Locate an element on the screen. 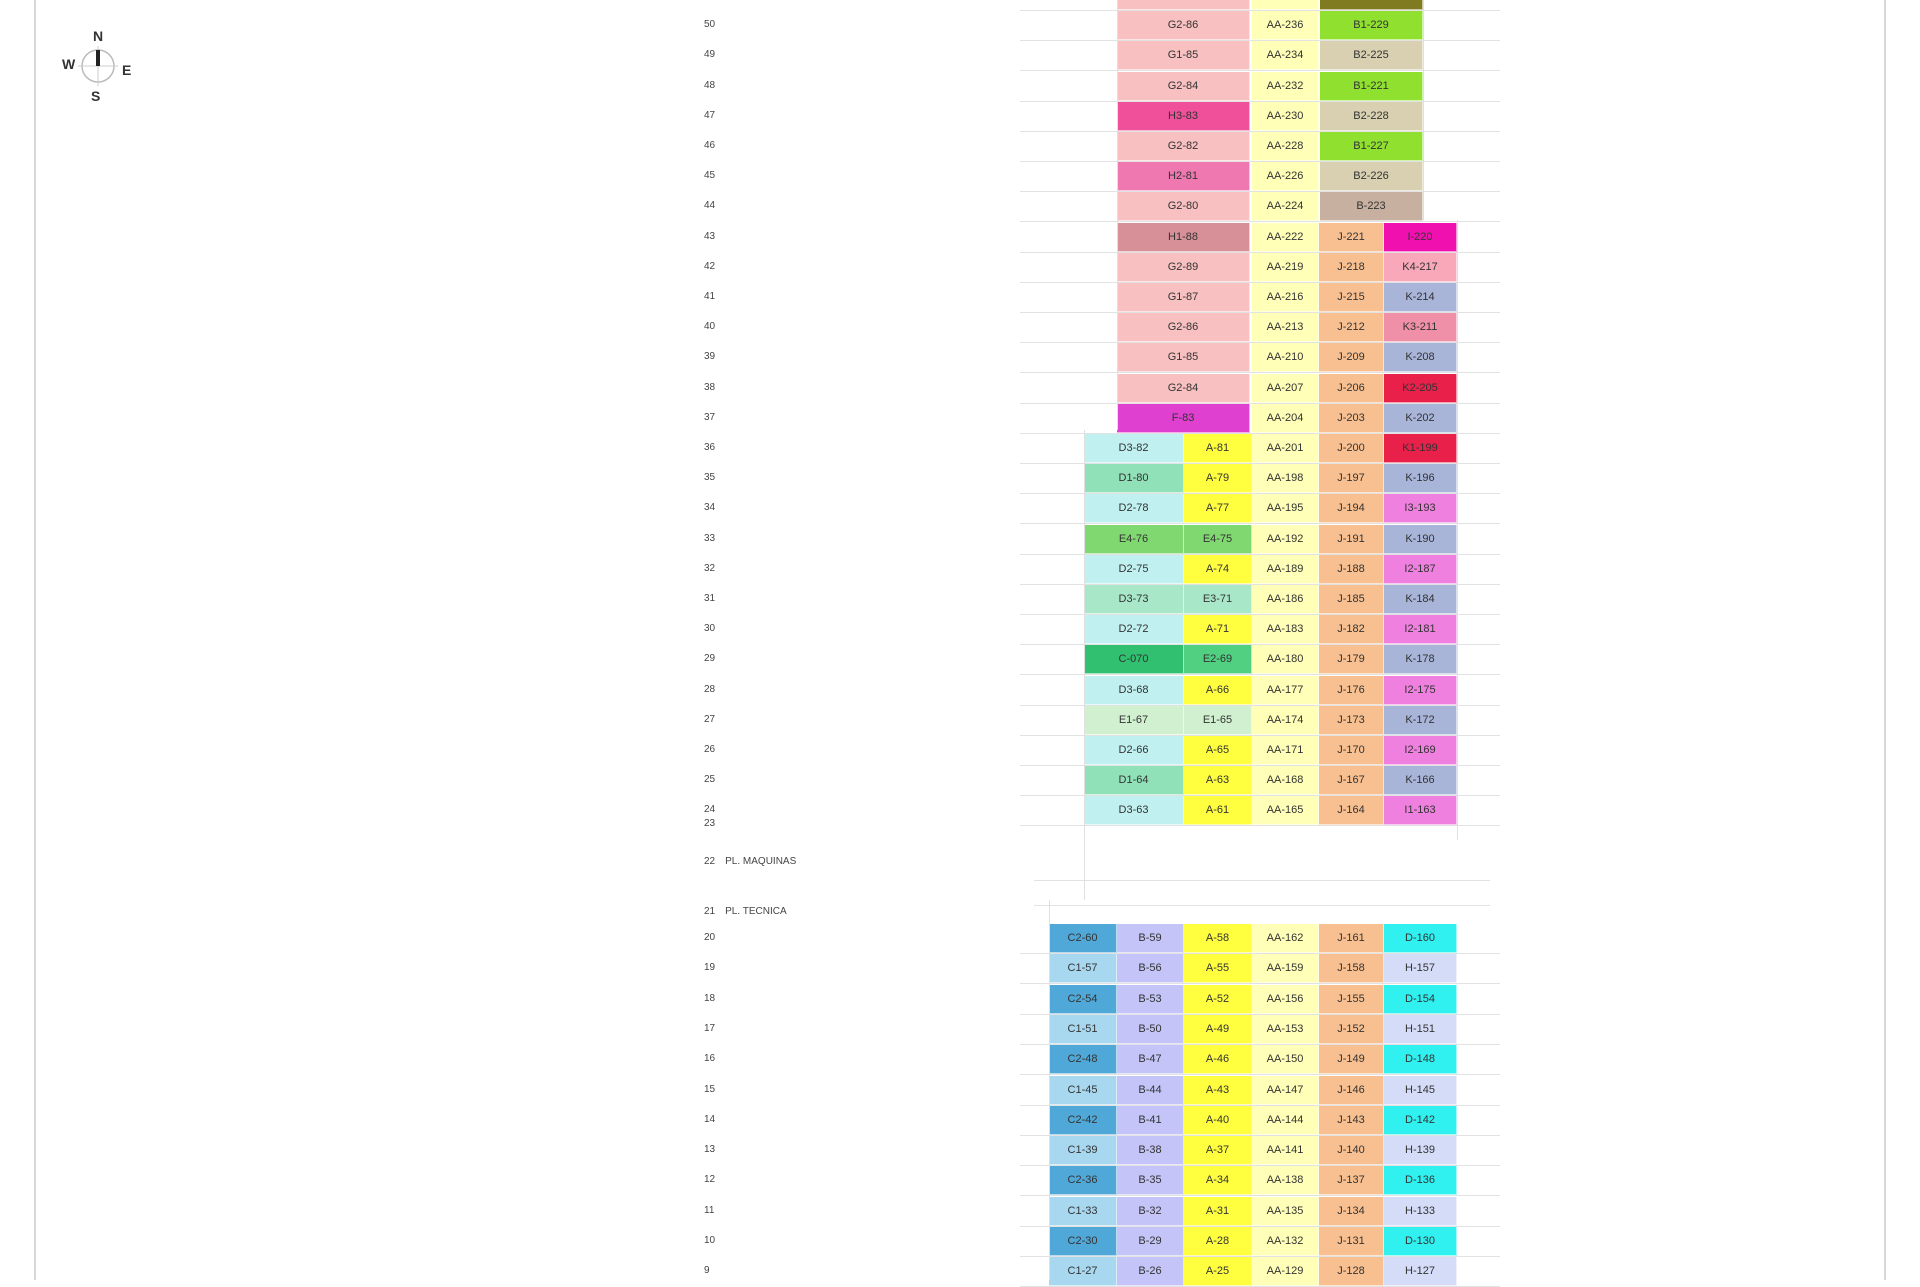  unit-cell: H-145 is located at coordinates (1420, 1091).